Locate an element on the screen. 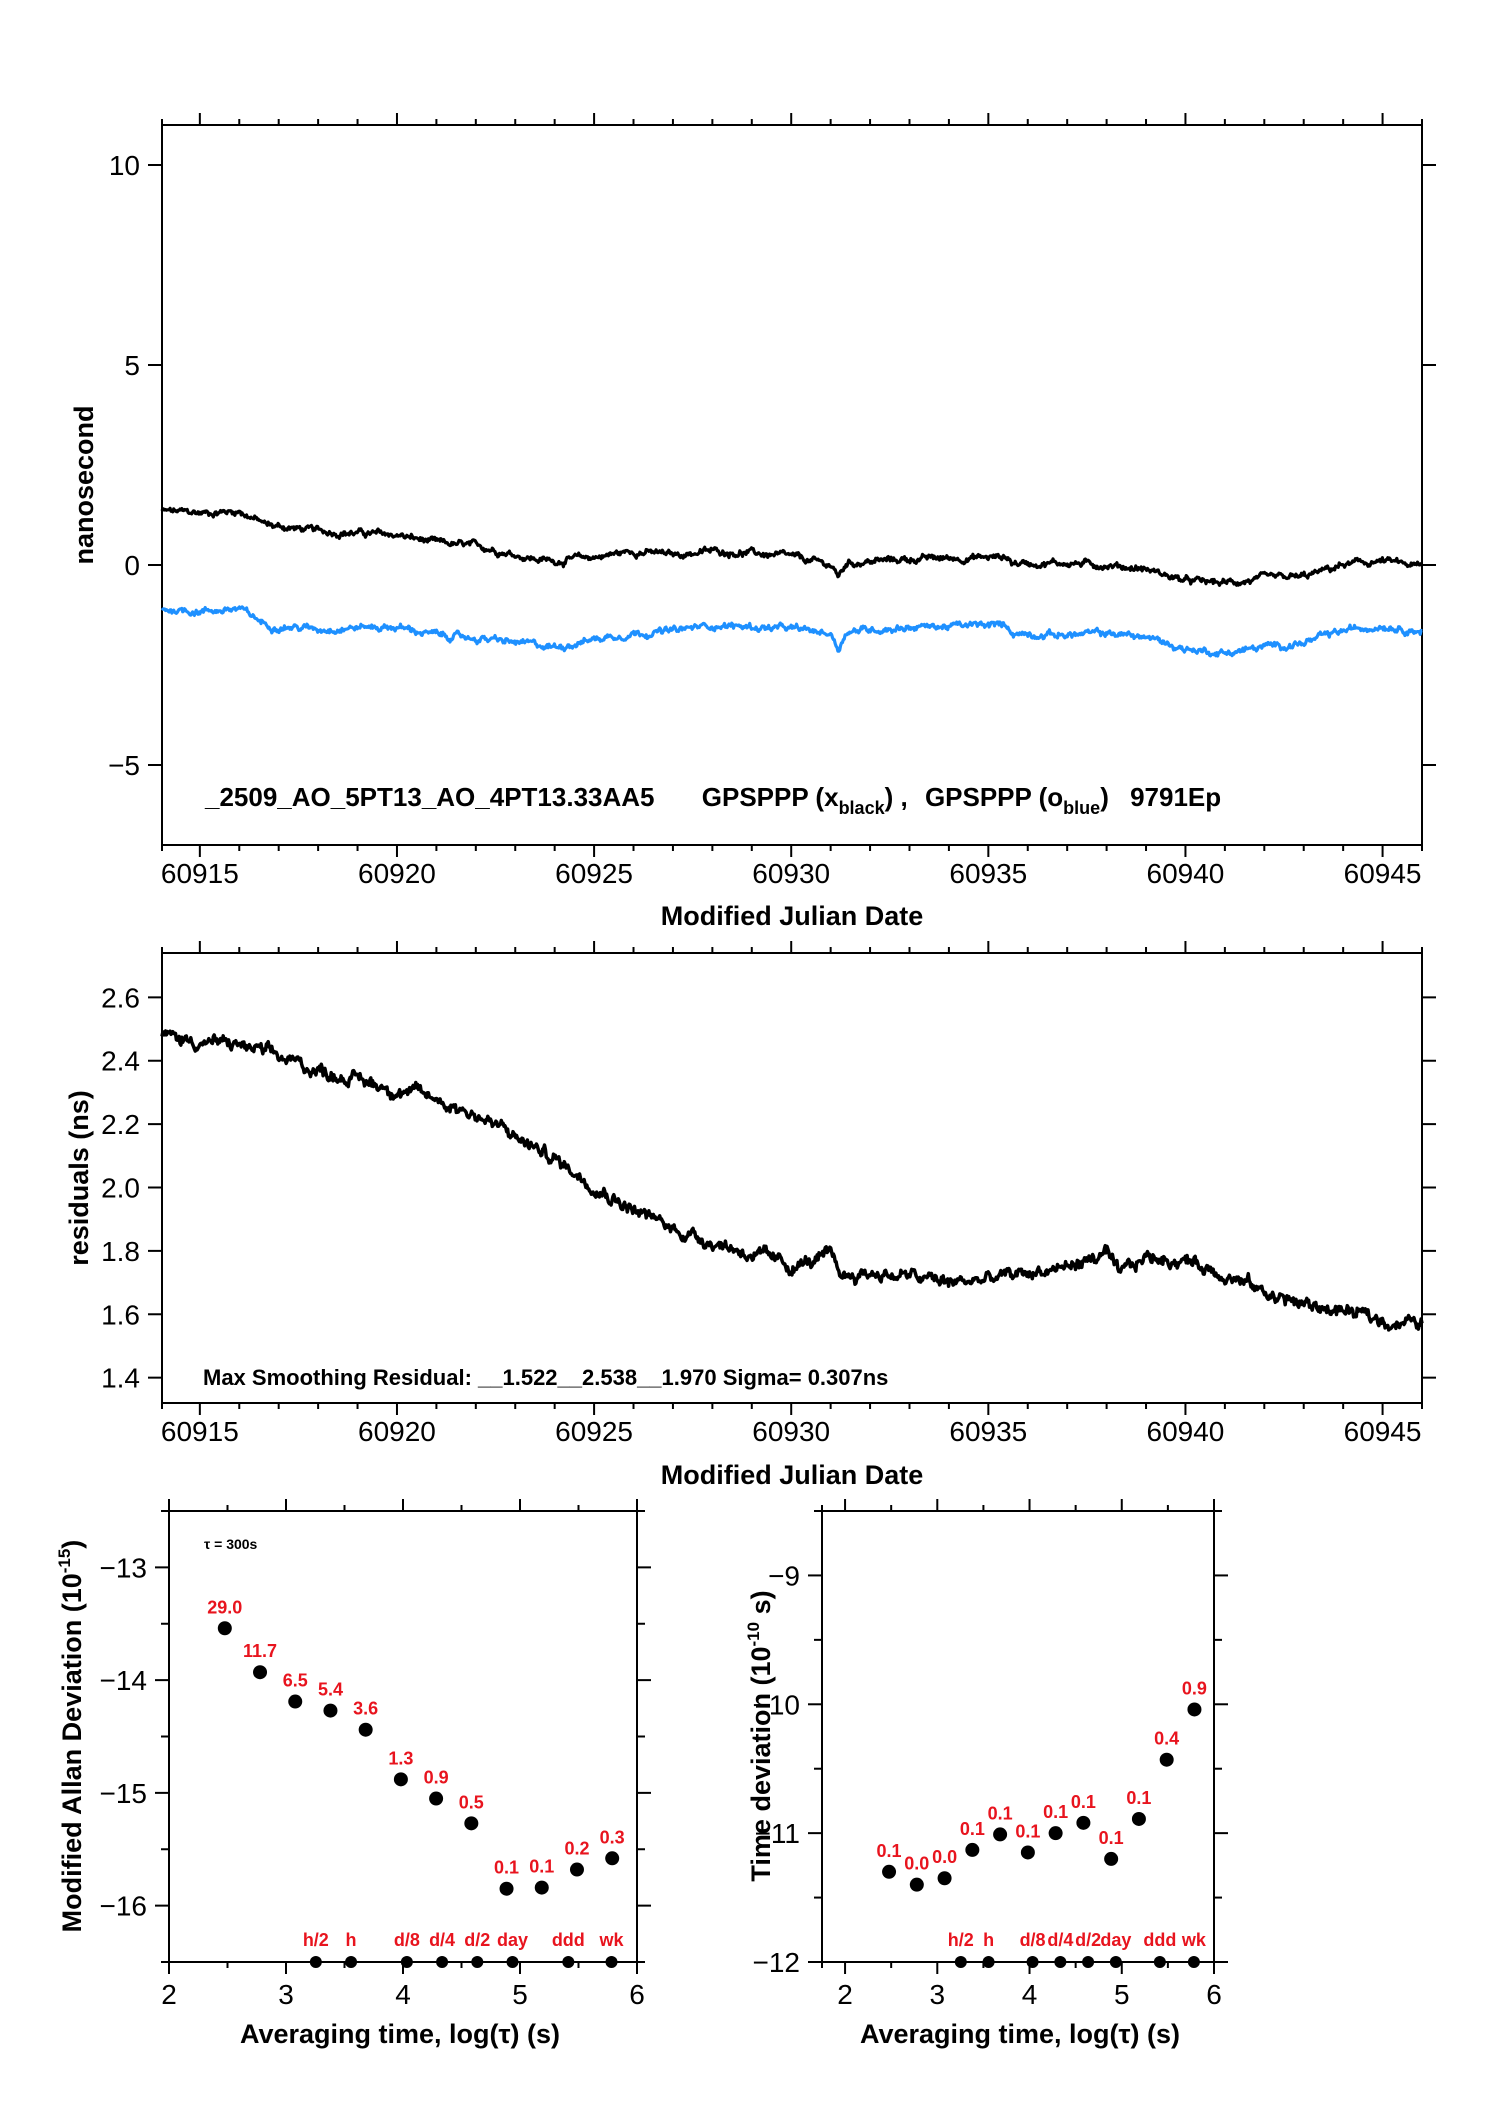 The image size is (1488, 2105). period-marker-label: wk is located at coordinates (611, 1940).